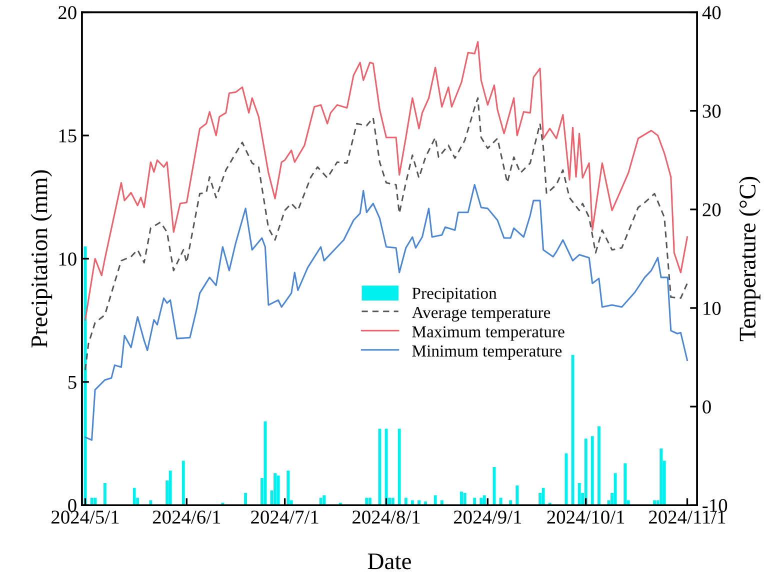  Describe the element at coordinates (687, 517) in the screenshot. I see `x-tick-label: 2024/11/1` at that location.